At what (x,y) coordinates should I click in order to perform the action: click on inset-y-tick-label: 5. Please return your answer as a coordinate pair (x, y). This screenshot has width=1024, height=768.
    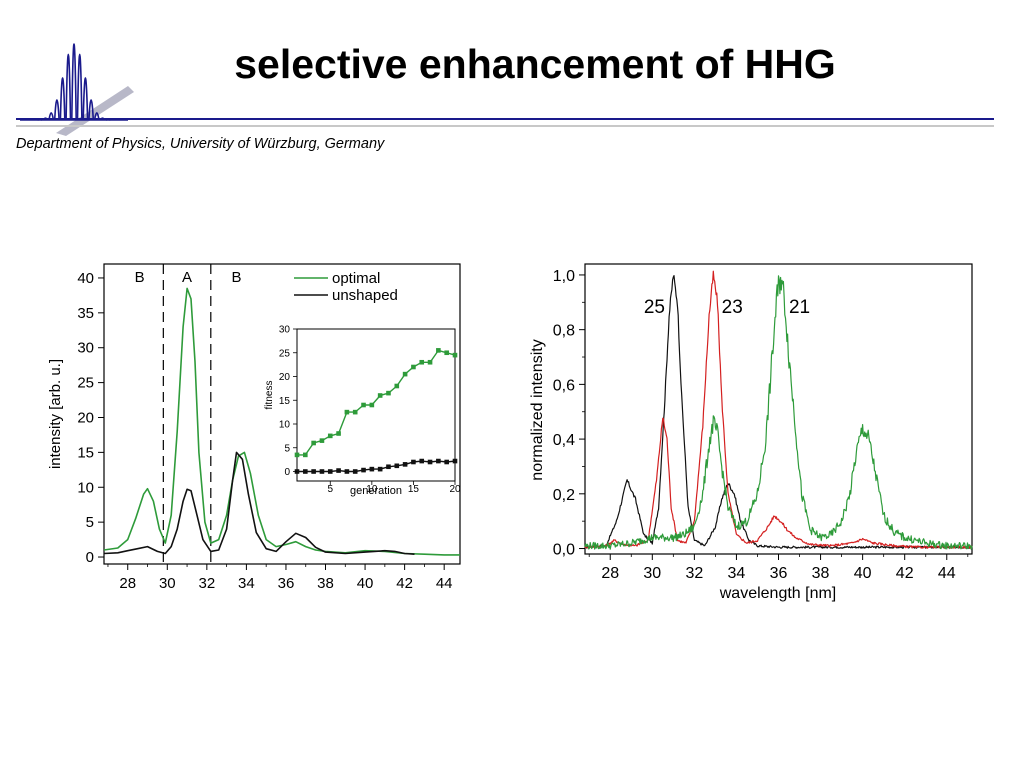
    Looking at the image, I should click on (287, 448).